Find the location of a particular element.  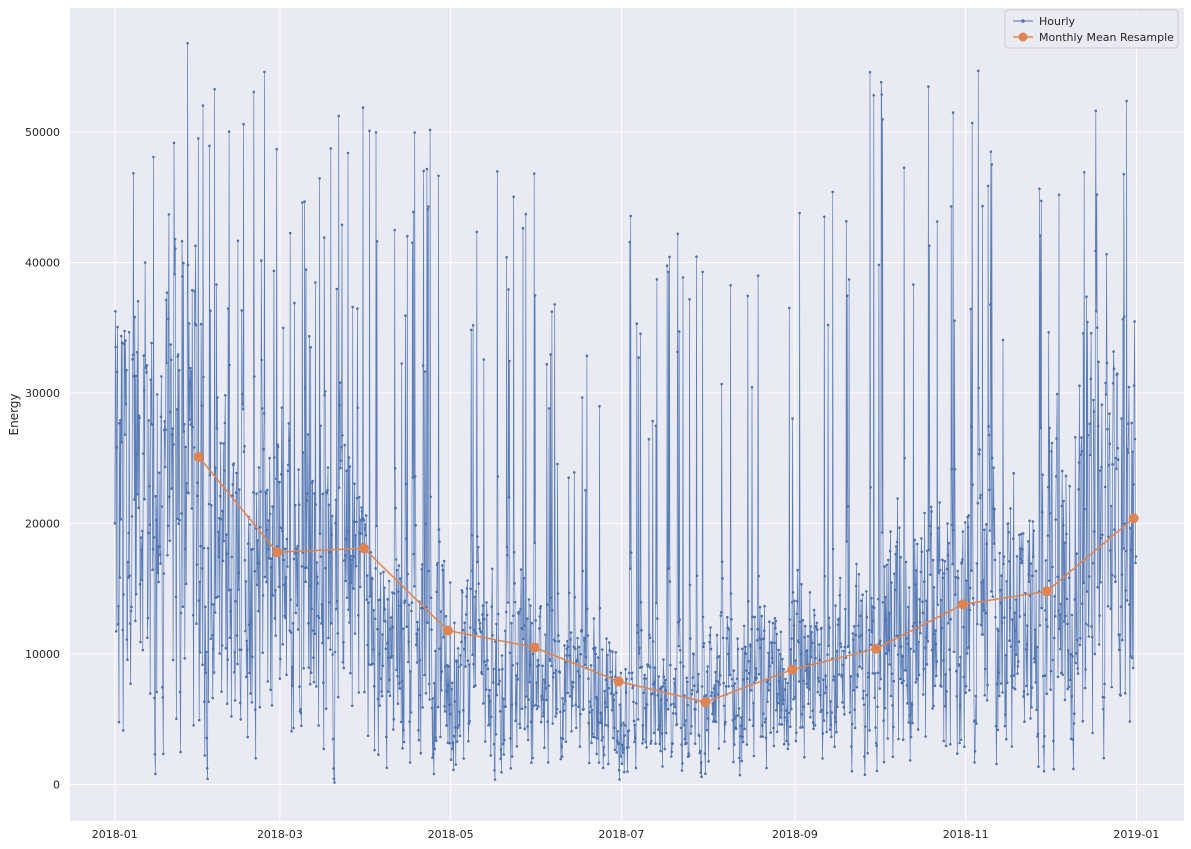

legend: Hourly Monthly Mean Resample is located at coordinates (1091, 29).